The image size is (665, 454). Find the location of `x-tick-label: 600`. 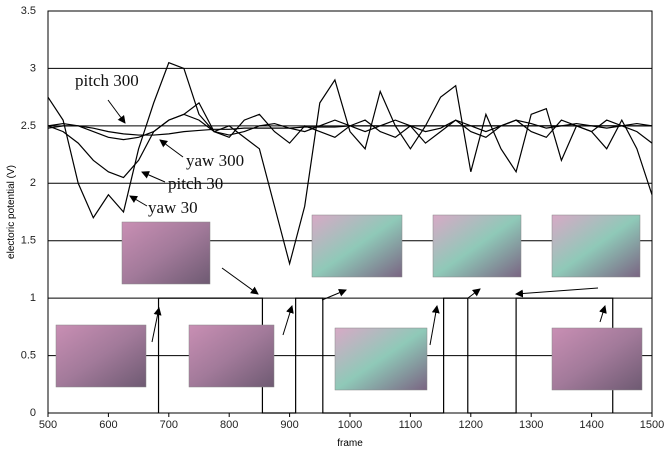

x-tick-label: 600 is located at coordinates (108, 425).